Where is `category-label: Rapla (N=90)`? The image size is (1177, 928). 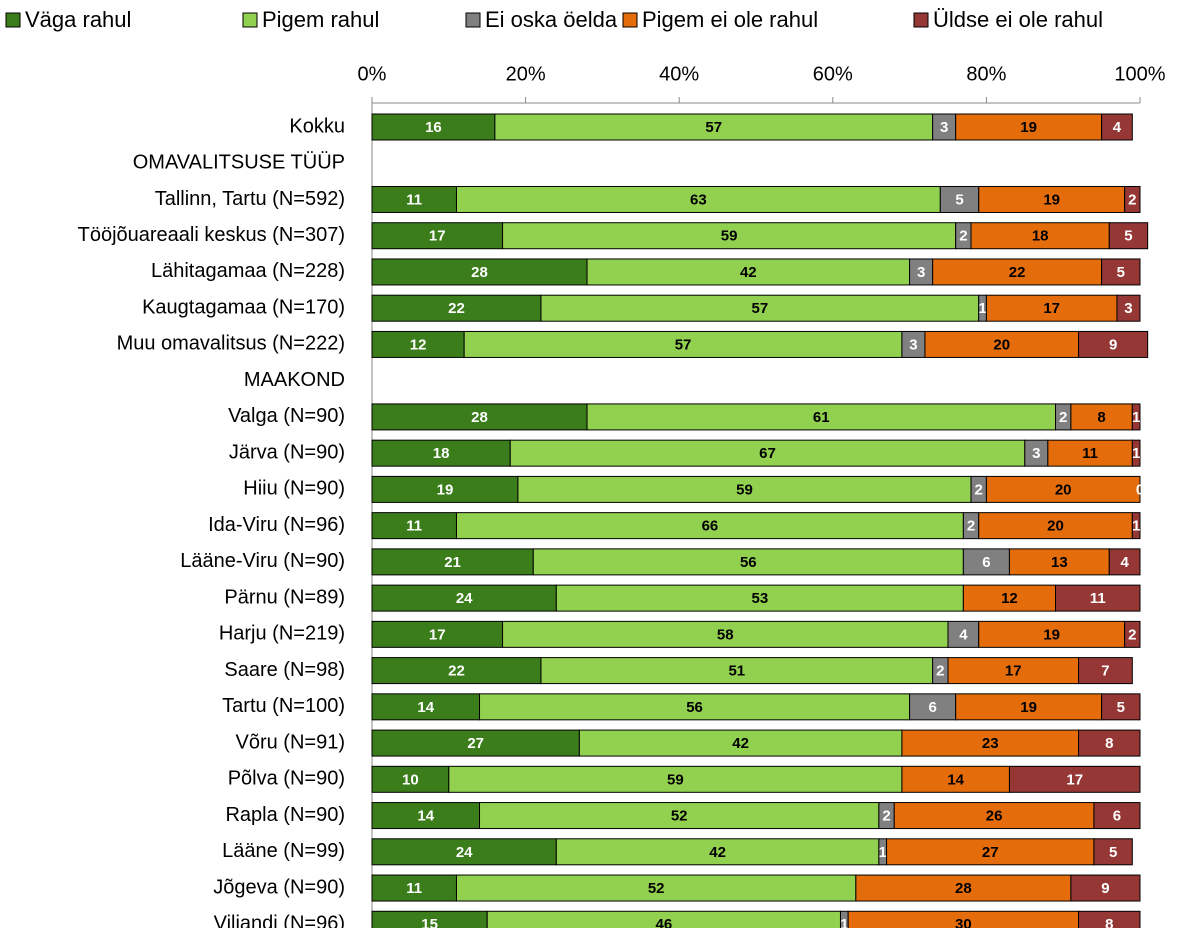
category-label: Rapla (N=90) is located at coordinates (285, 815).